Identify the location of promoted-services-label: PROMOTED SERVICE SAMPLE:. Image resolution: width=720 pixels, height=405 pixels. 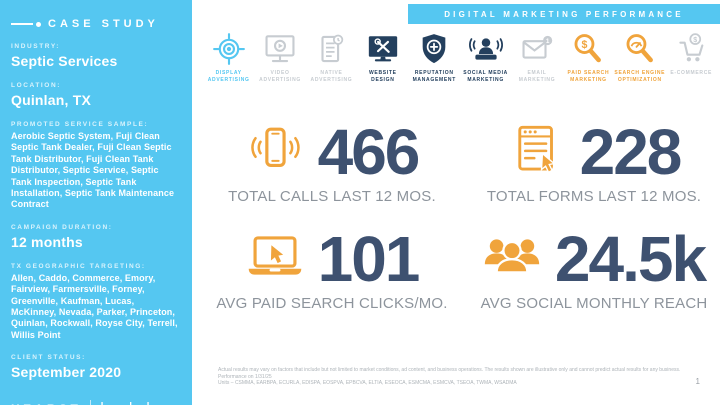
(80, 124).